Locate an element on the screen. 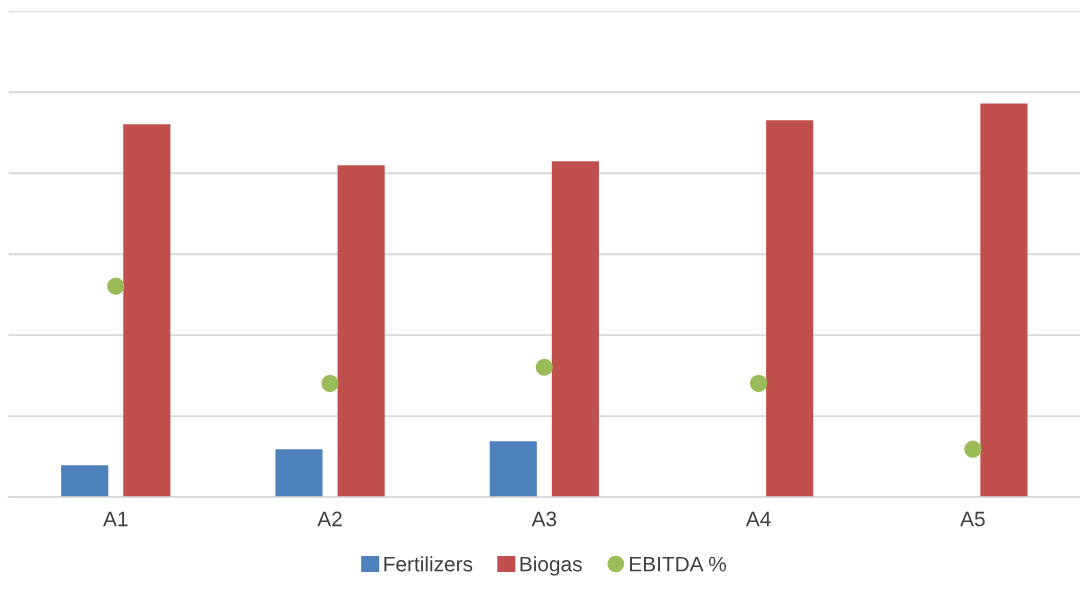 Image resolution: width=1080 pixels, height=594 pixels. x-tick-label: A2 is located at coordinates (329, 519).